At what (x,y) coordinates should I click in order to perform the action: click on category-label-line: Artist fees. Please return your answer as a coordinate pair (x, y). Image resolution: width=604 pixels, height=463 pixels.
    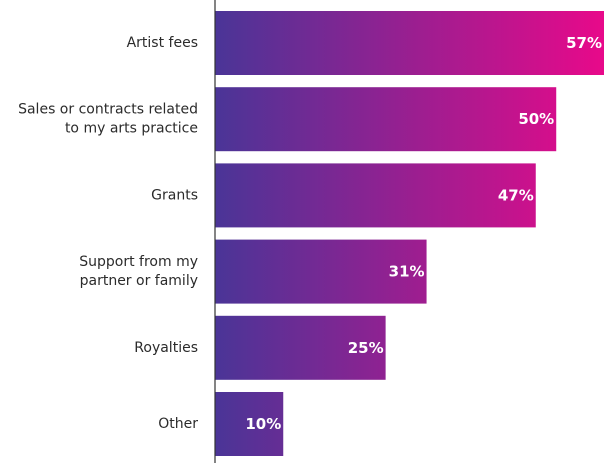
    Looking at the image, I should click on (162, 43).